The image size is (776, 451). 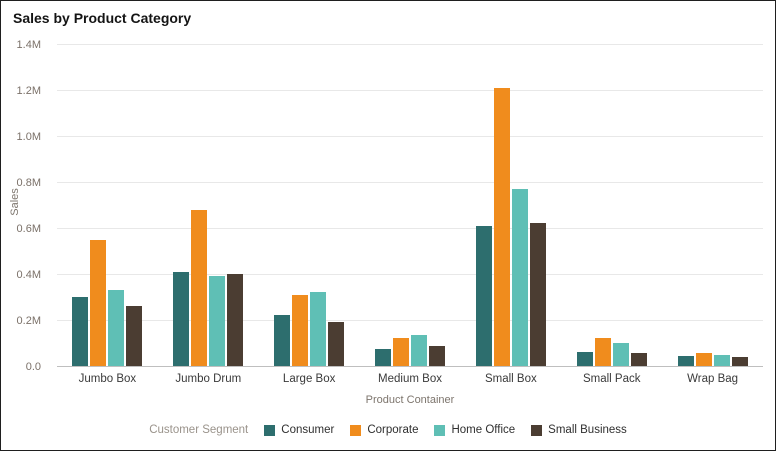 I want to click on chart-title: Sales by Product Category, so click(x=102, y=18).